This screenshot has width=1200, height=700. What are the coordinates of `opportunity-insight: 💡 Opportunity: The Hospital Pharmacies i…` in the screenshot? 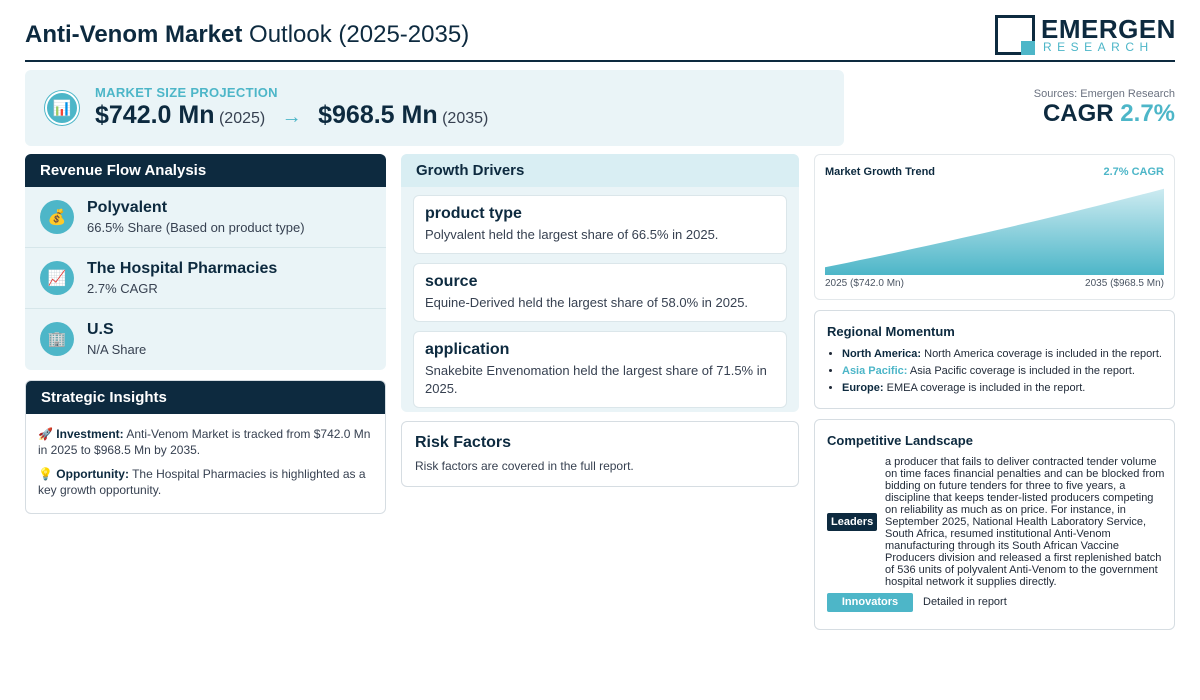 It's located at (205, 482).